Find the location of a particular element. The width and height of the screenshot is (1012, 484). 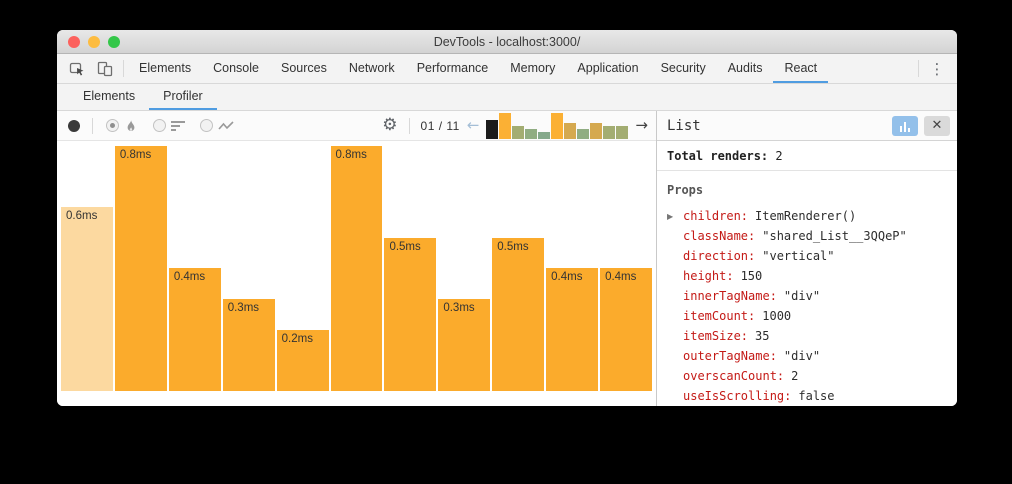

inspect-element-button is located at coordinates (77, 68).